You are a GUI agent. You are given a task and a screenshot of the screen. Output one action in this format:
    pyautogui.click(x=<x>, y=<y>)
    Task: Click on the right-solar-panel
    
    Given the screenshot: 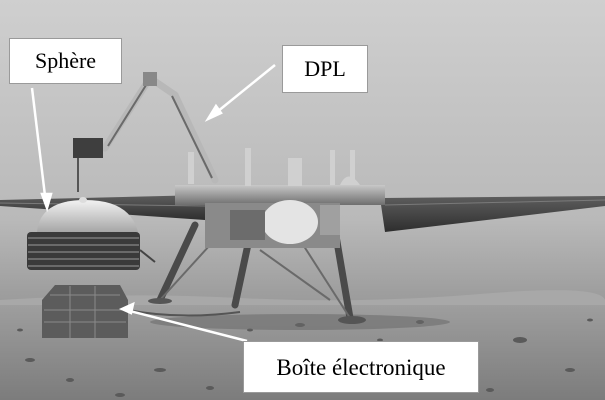 What is the action you would take?
    pyautogui.click(x=492, y=214)
    